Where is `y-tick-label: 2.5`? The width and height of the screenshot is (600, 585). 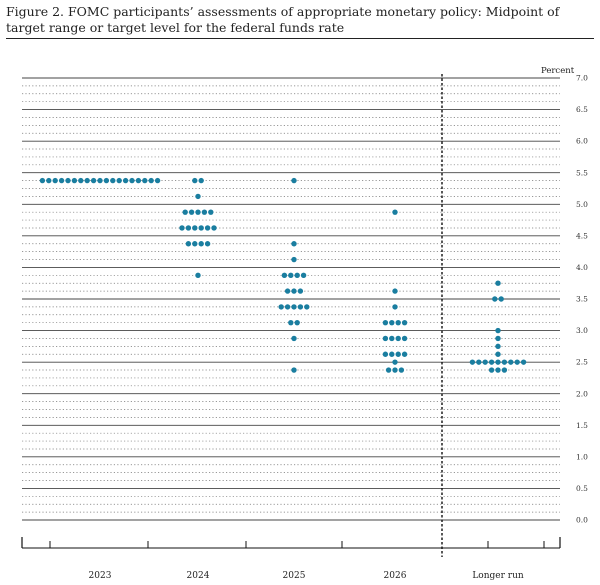
y-tick-label: 2.5 is located at coordinates (582, 362).